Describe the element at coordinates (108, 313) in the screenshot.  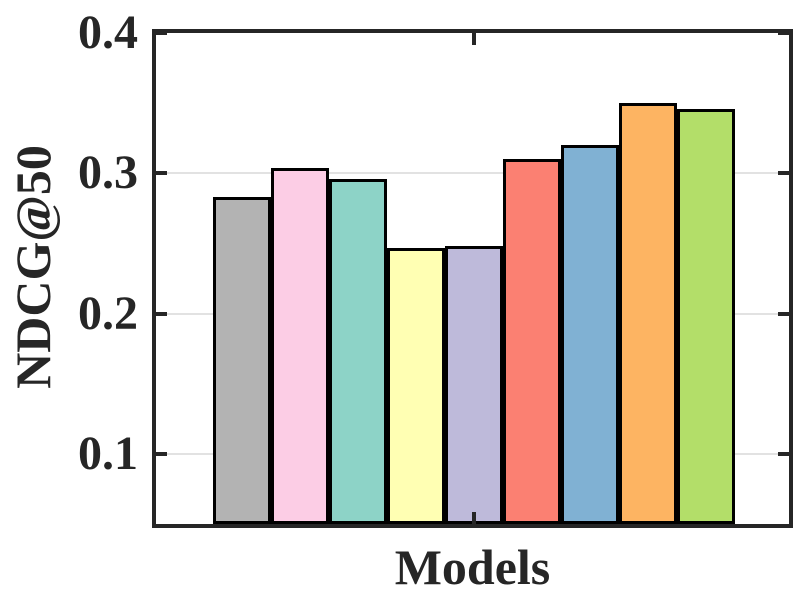
I see `y-tick-label: 0.2` at that location.